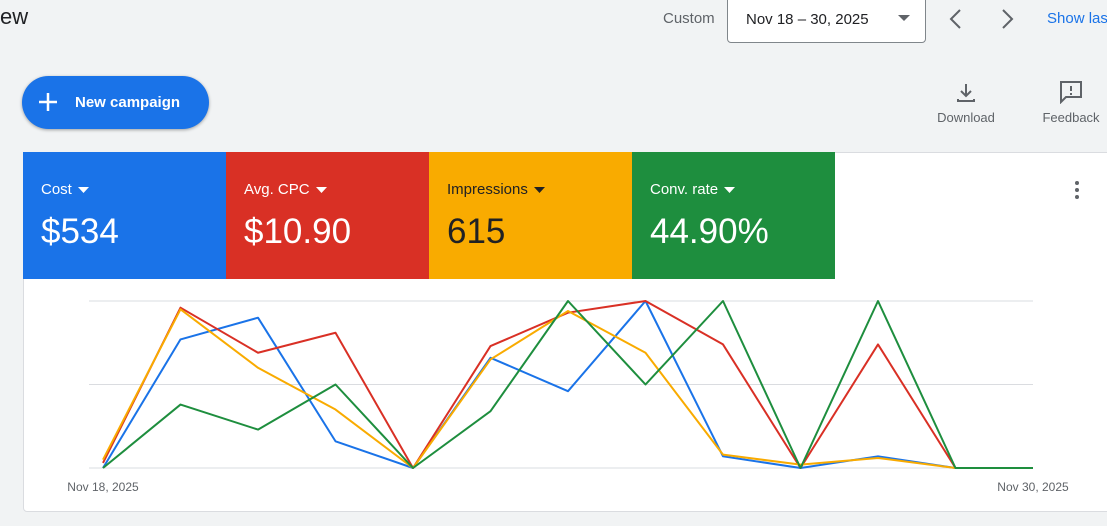 This screenshot has width=1107, height=526. What do you see at coordinates (966, 93) in the screenshot?
I see `download-icon` at bounding box center [966, 93].